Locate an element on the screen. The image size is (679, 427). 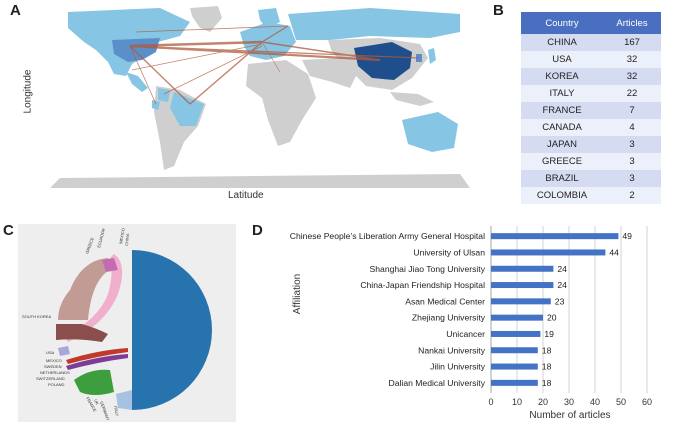
table-cell-country: USA is located at coordinates (562, 59).